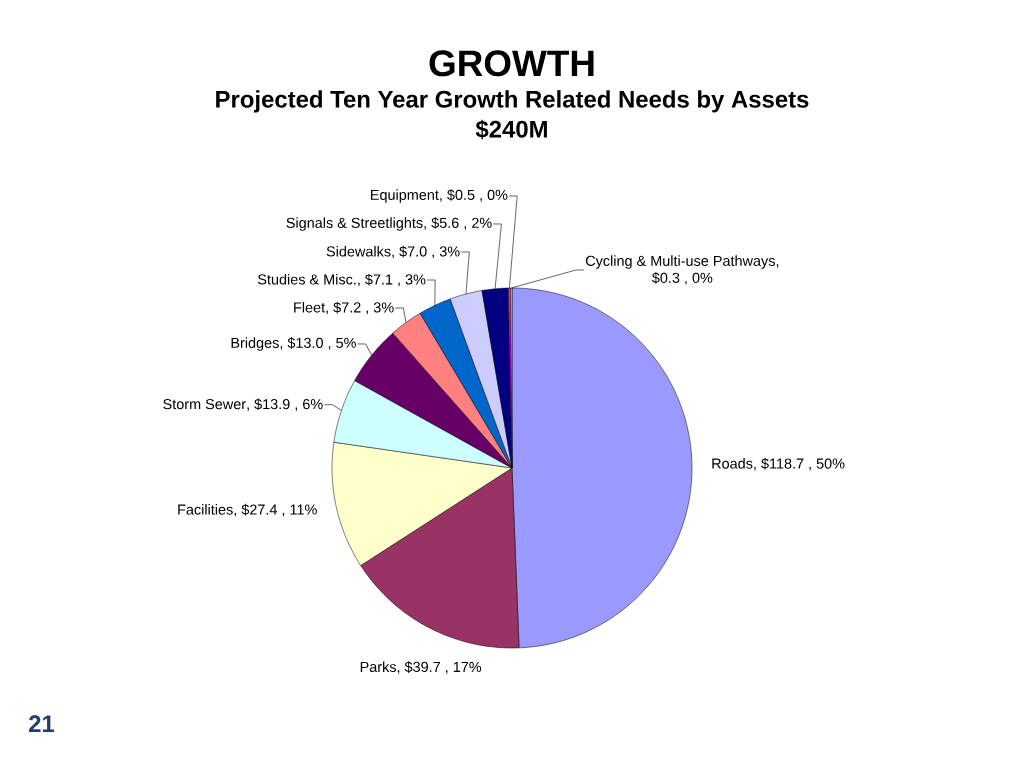 The height and width of the screenshot is (768, 1024). What do you see at coordinates (354, 224) in the screenshot?
I see `slice-label: Signals & Streetlights` at bounding box center [354, 224].